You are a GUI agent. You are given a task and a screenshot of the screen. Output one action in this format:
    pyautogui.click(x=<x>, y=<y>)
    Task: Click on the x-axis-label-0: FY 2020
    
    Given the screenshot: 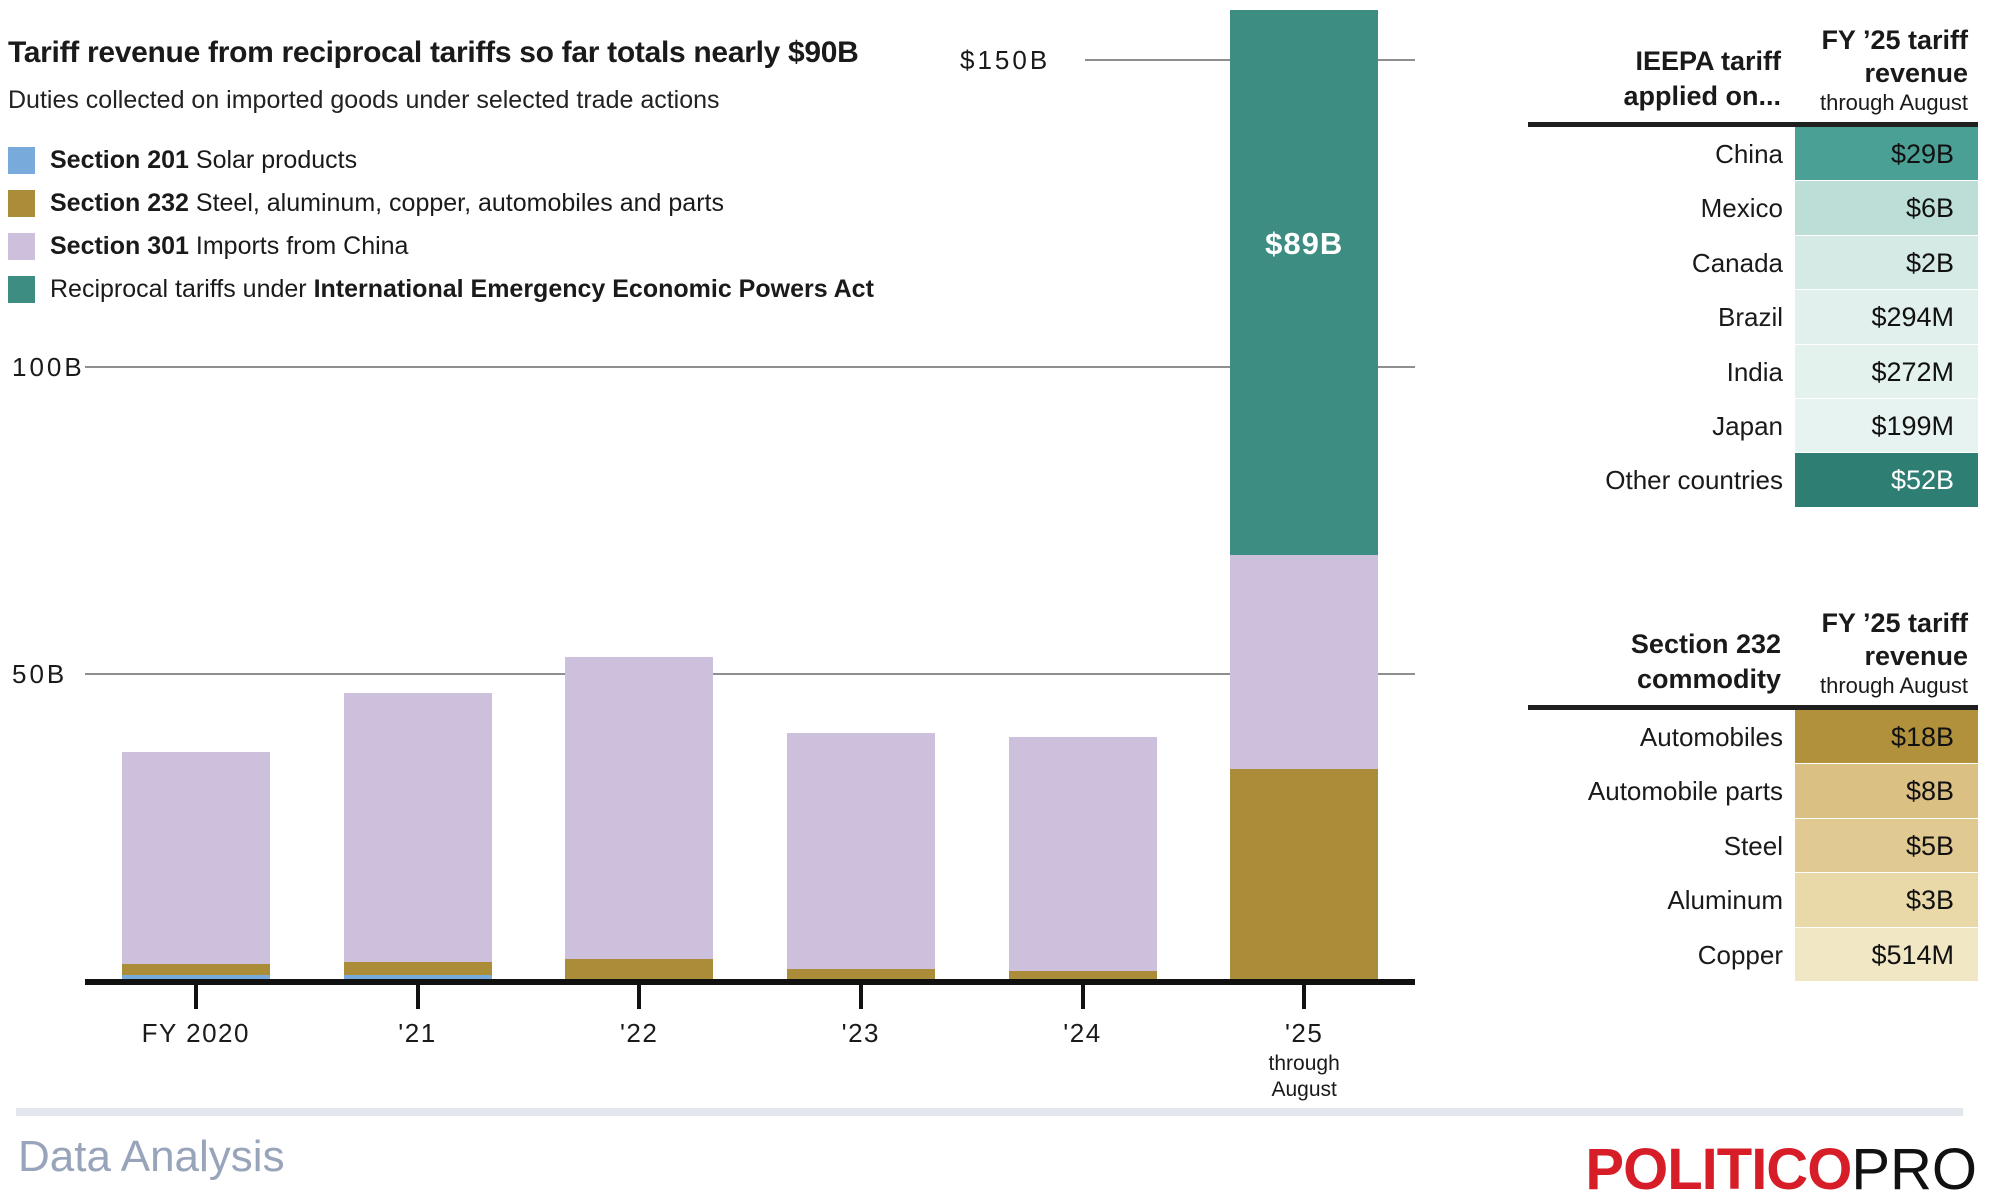 What is the action you would take?
    pyautogui.click(x=195, y=1033)
    